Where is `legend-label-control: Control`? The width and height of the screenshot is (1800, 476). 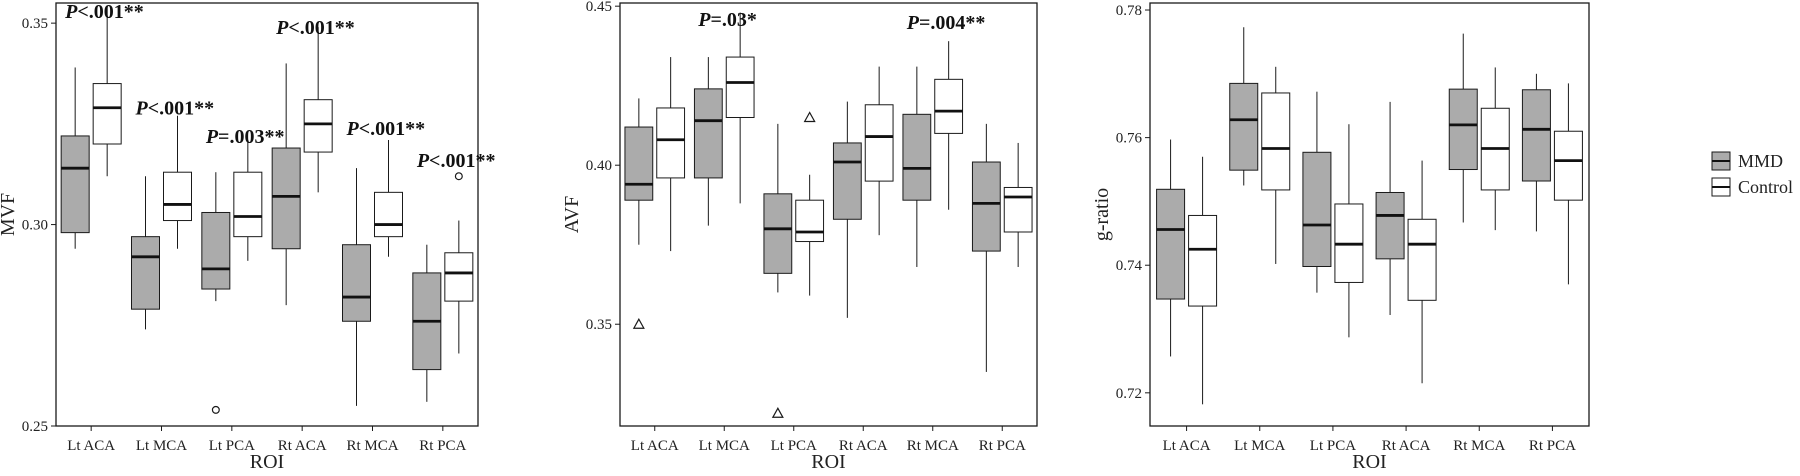 legend-label-control: Control is located at coordinates (1765, 187).